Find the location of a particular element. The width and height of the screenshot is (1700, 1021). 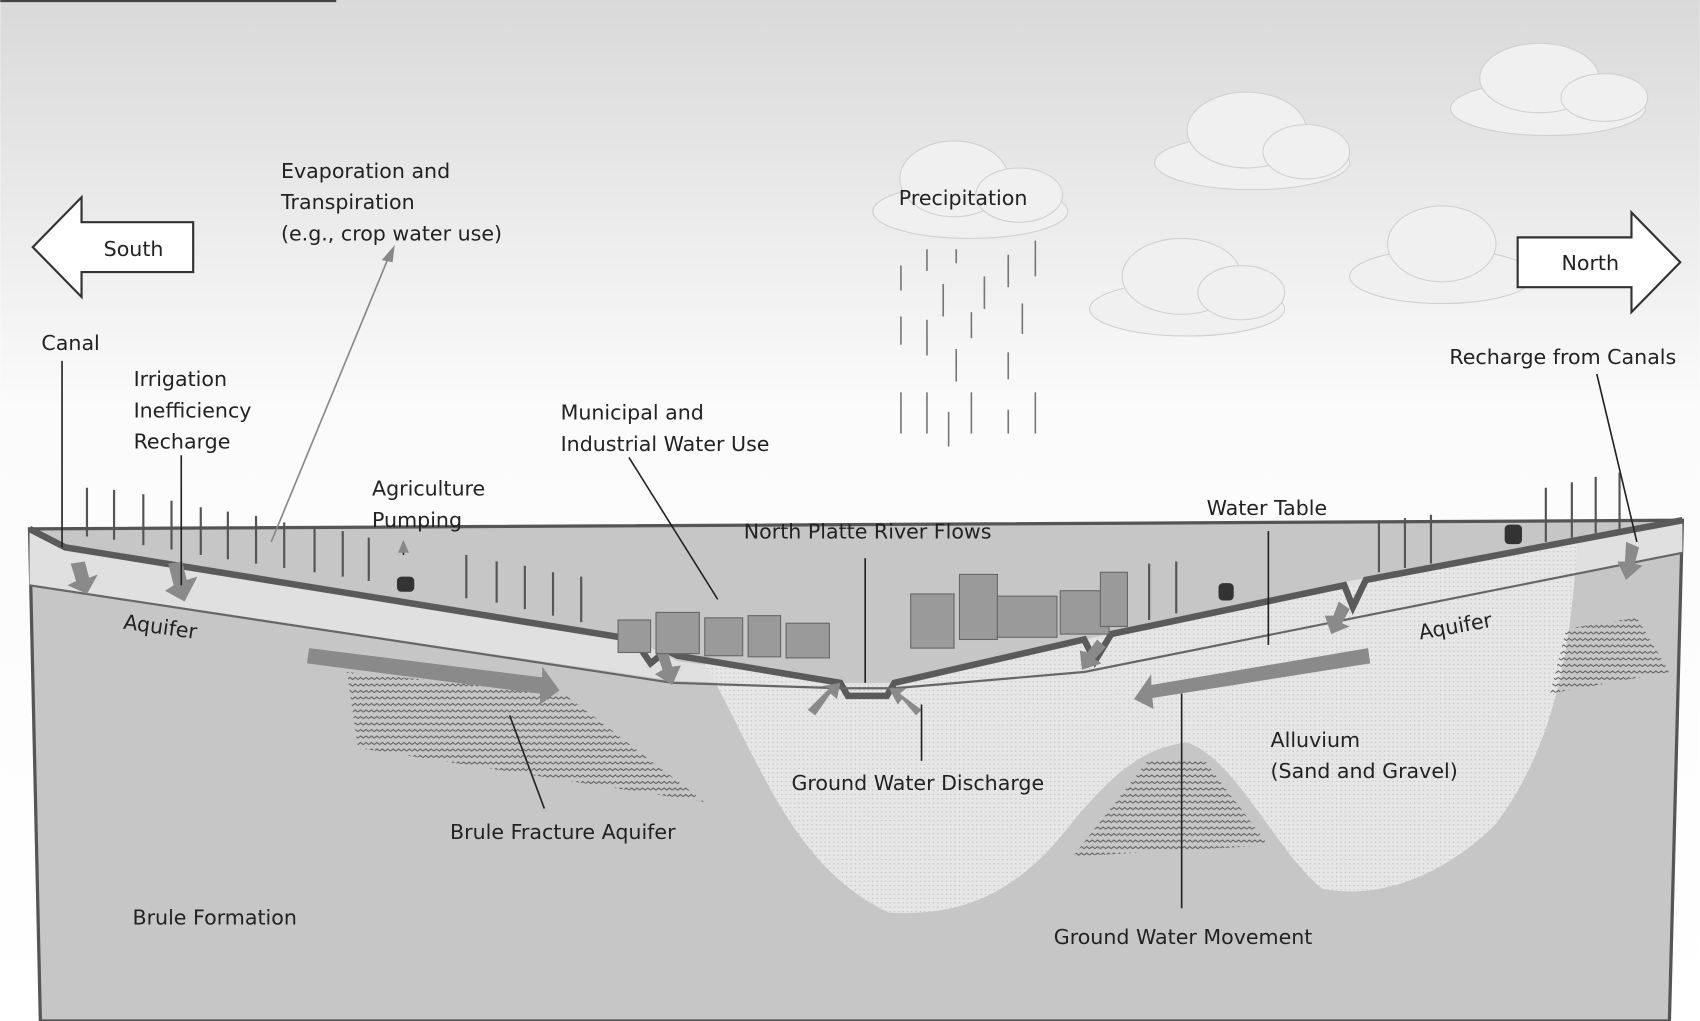

north-arrow is located at coordinates (1599, 262).